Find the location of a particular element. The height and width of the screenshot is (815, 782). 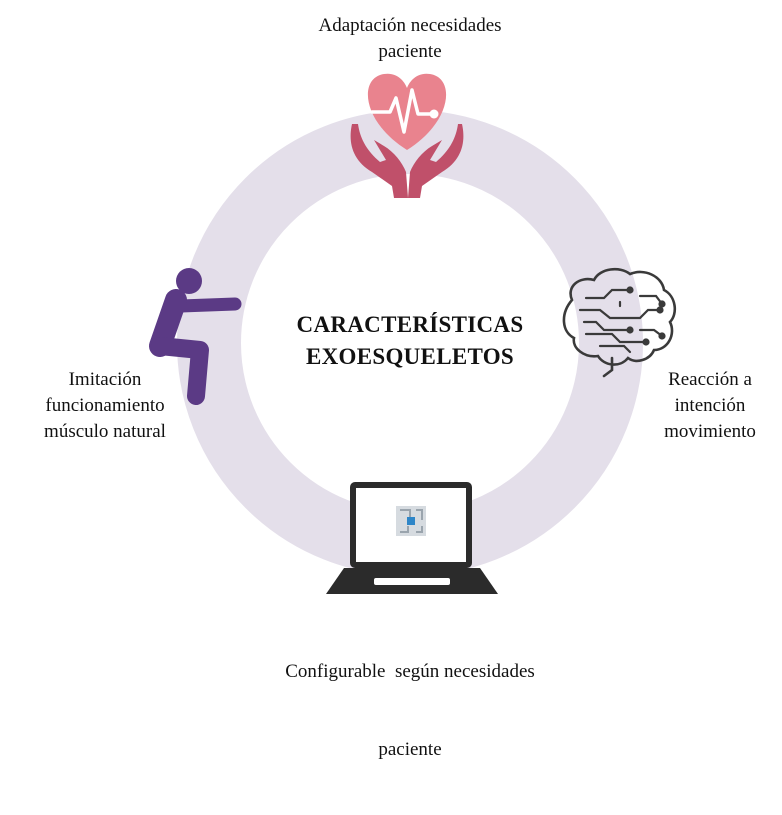

feature-label-line: Imitación is located at coordinates (105, 379).